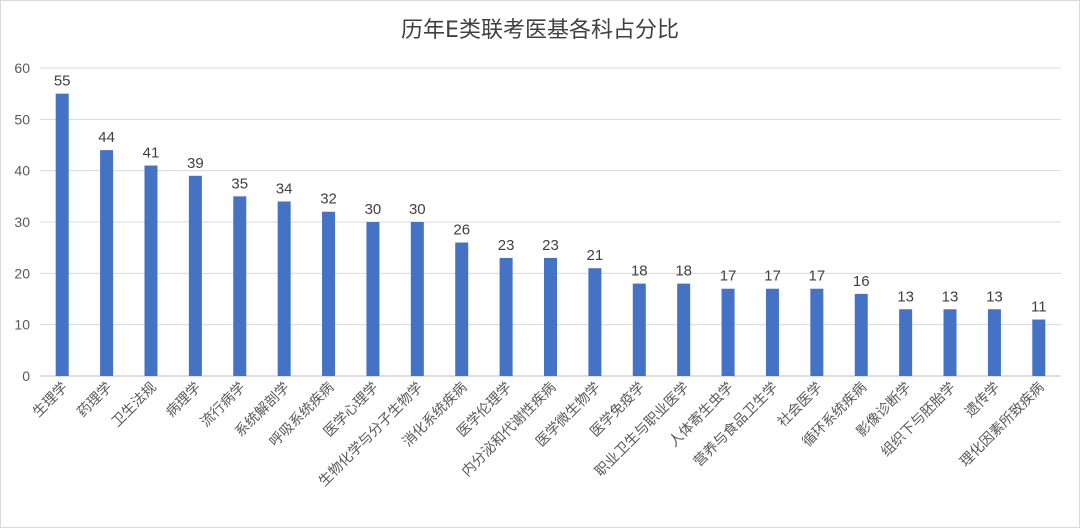 Image resolution: width=1080 pixels, height=528 pixels. I want to click on y-tick-label: 10, so click(22, 325).